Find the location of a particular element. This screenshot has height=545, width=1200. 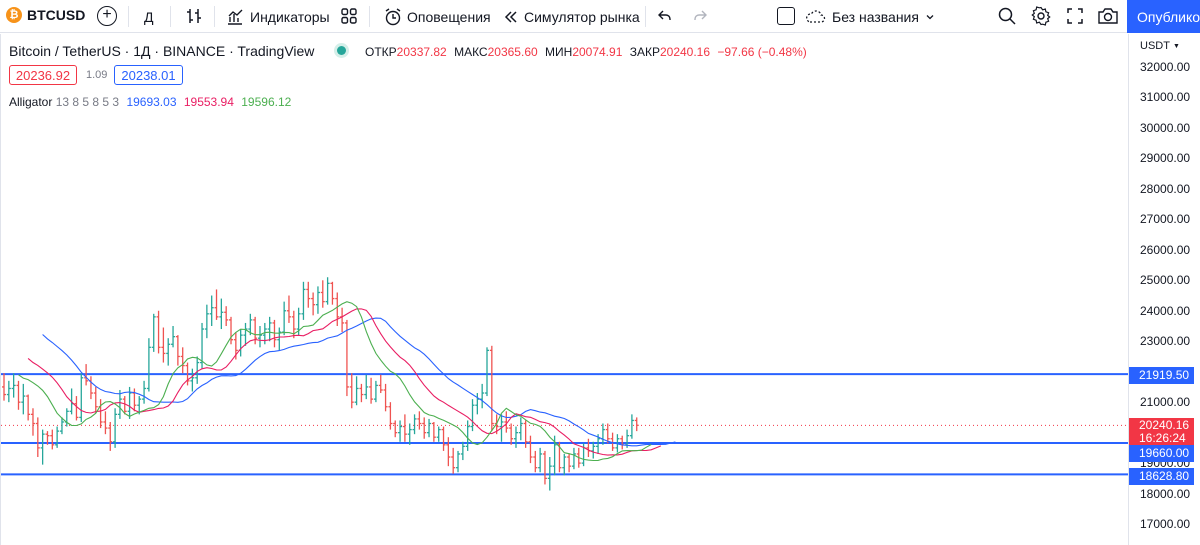

settings-button is located at coordinates (1041, 18).